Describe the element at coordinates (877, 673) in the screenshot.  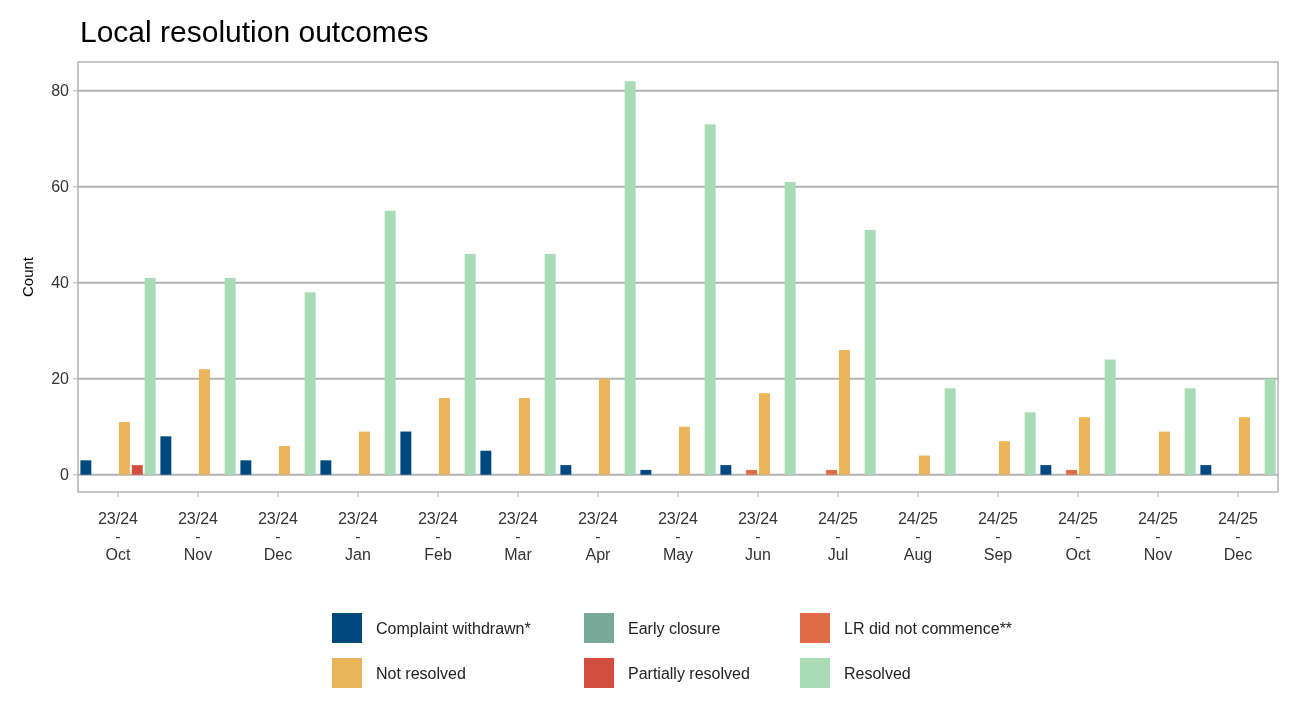
I see `legend-label: Resolved` at that location.